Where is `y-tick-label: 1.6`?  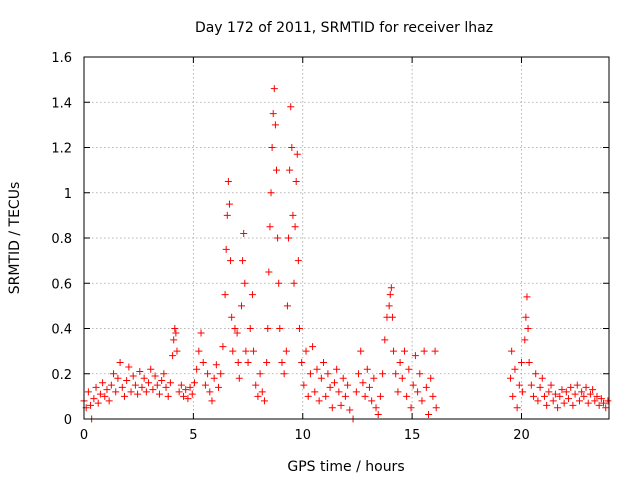
y-tick-label: 1.6 is located at coordinates (61, 58).